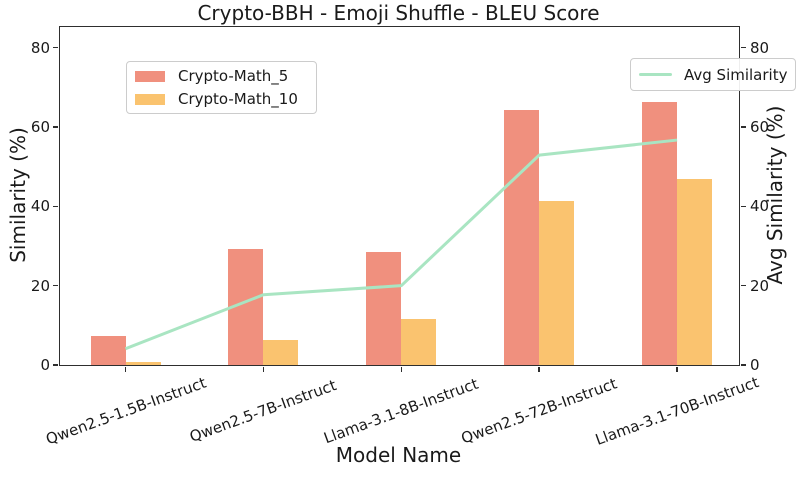 The height and width of the screenshot is (479, 797). Describe the element at coordinates (40, 126) in the screenshot. I see `y-tick-label: 60` at that location.